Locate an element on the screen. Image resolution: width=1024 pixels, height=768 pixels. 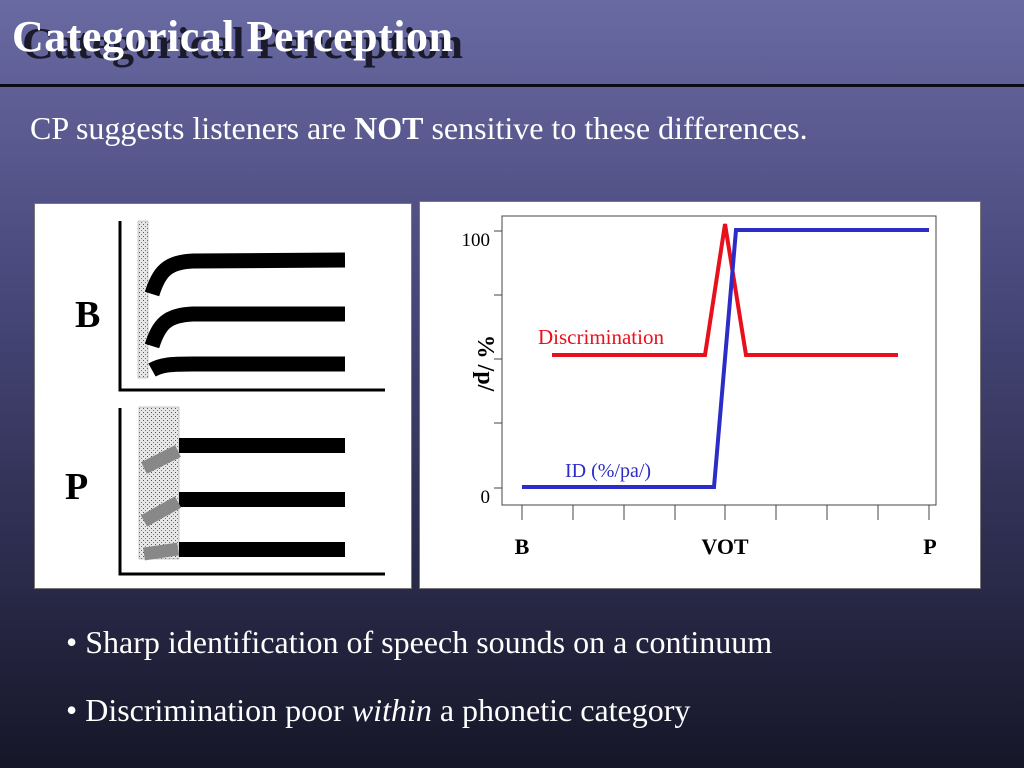
title-divider is located at coordinates (512, 85).